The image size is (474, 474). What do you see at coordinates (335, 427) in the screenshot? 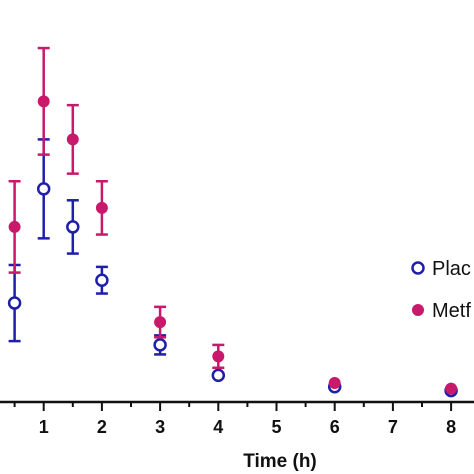
I see `x-tick-label: 6` at bounding box center [335, 427].